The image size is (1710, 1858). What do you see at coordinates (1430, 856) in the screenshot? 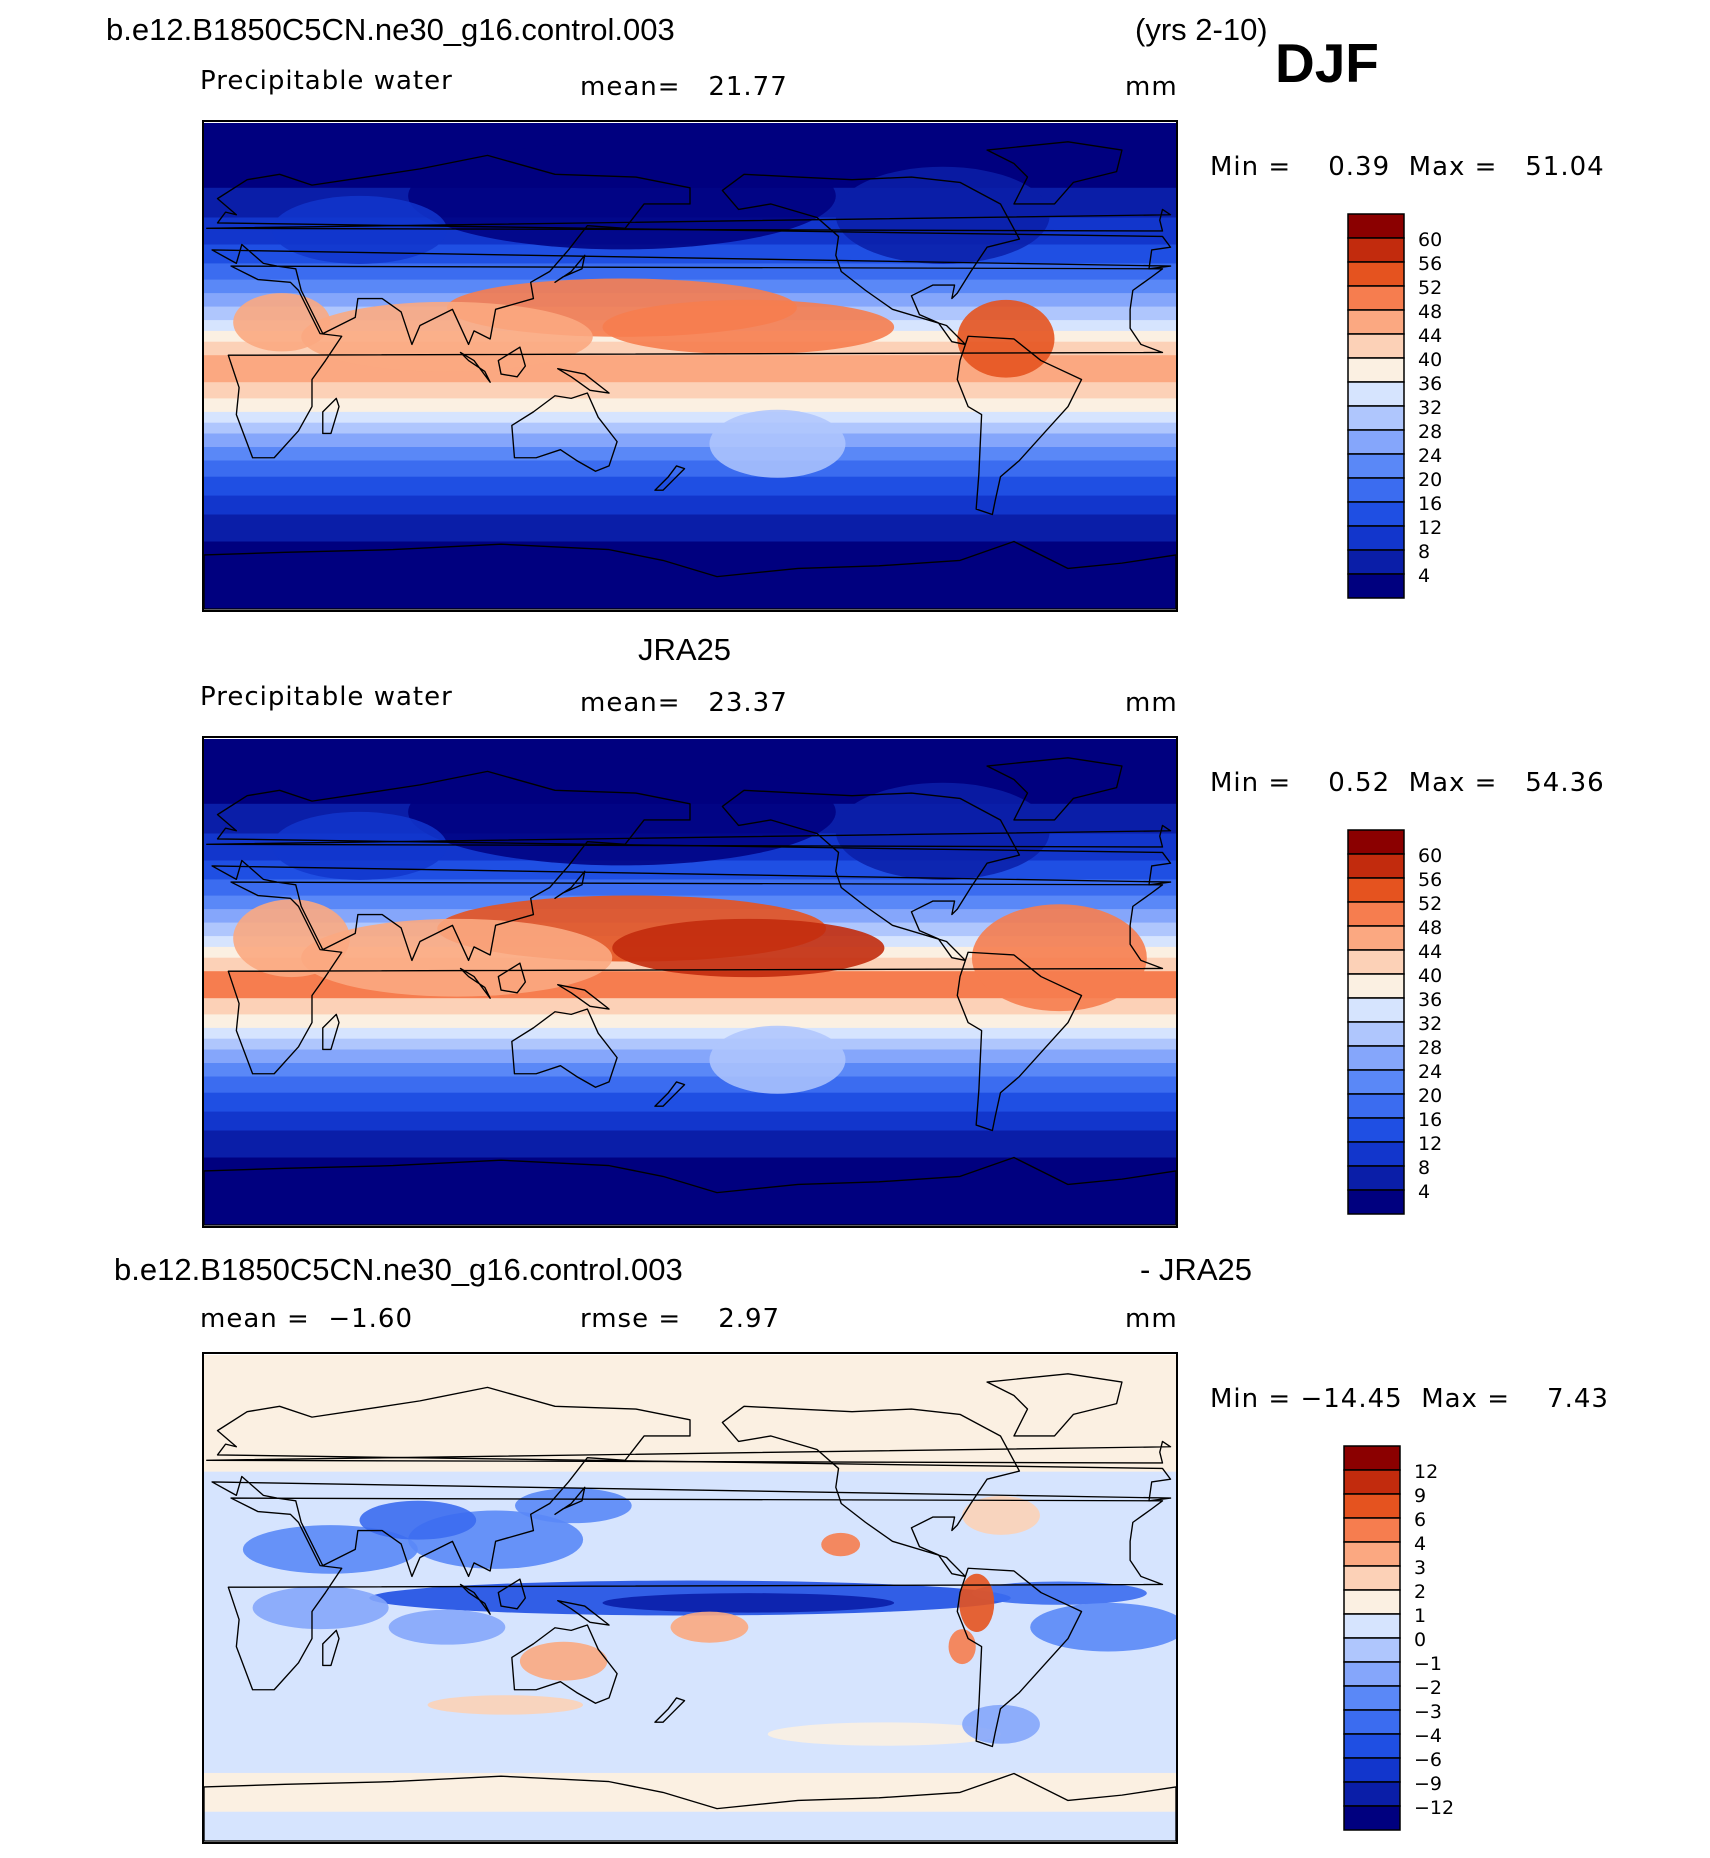
I see `colorbar-label: 60` at bounding box center [1430, 856].